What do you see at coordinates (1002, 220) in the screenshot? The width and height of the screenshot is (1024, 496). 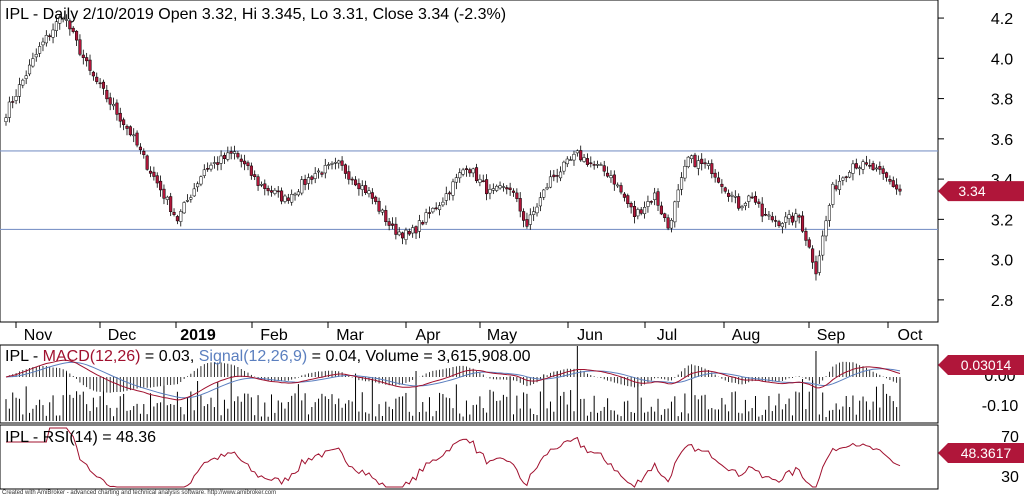 I see `price-y-tick-label: 3.2` at bounding box center [1002, 220].